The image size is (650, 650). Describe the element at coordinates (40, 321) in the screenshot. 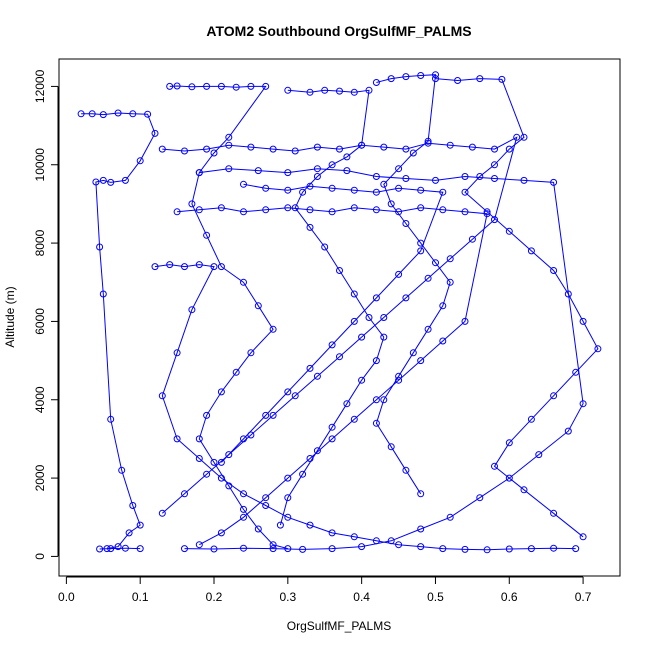

I see `y-tick-label: 6000` at that location.